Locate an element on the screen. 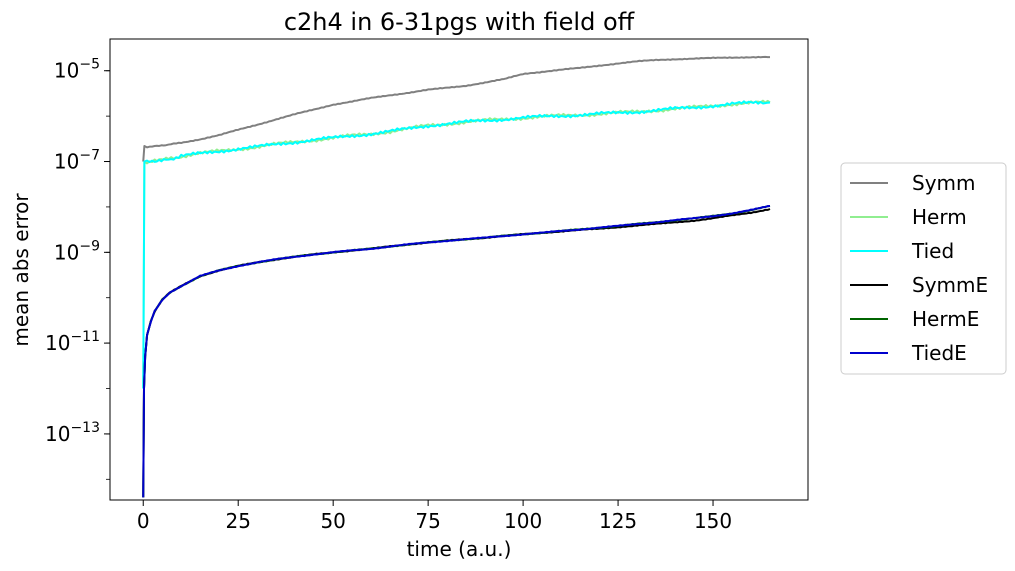  legend: Symm Herm Tied SymmE HermE TiedE is located at coordinates (923, 268).